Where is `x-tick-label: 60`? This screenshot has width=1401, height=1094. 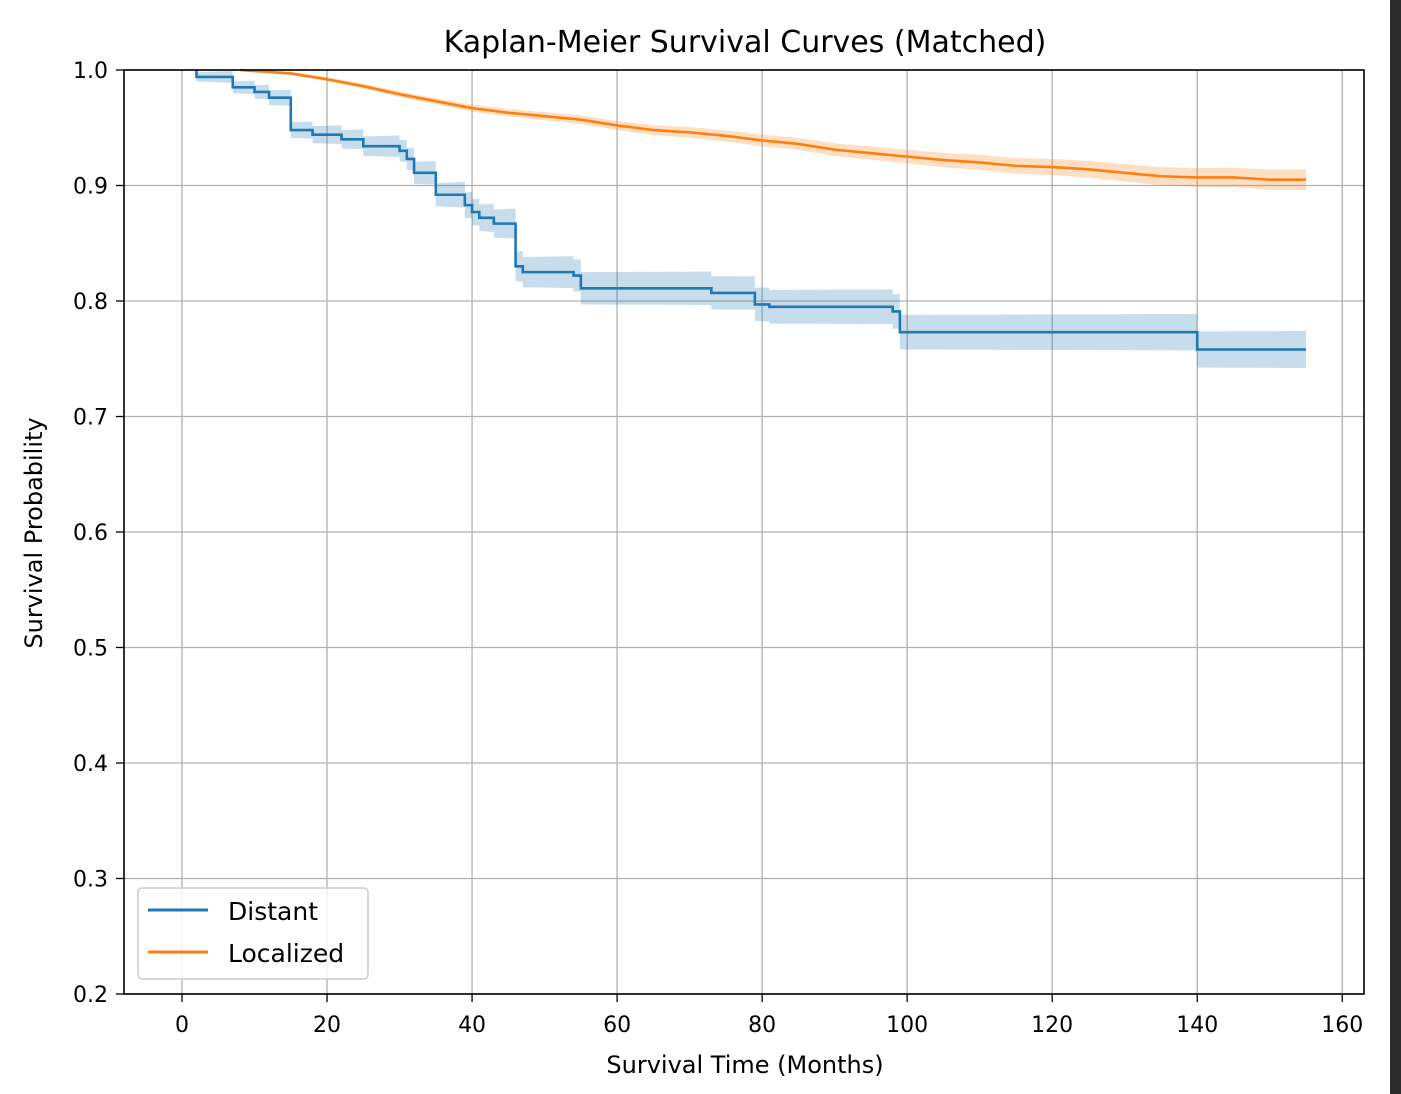
x-tick-label: 60 is located at coordinates (617, 1025).